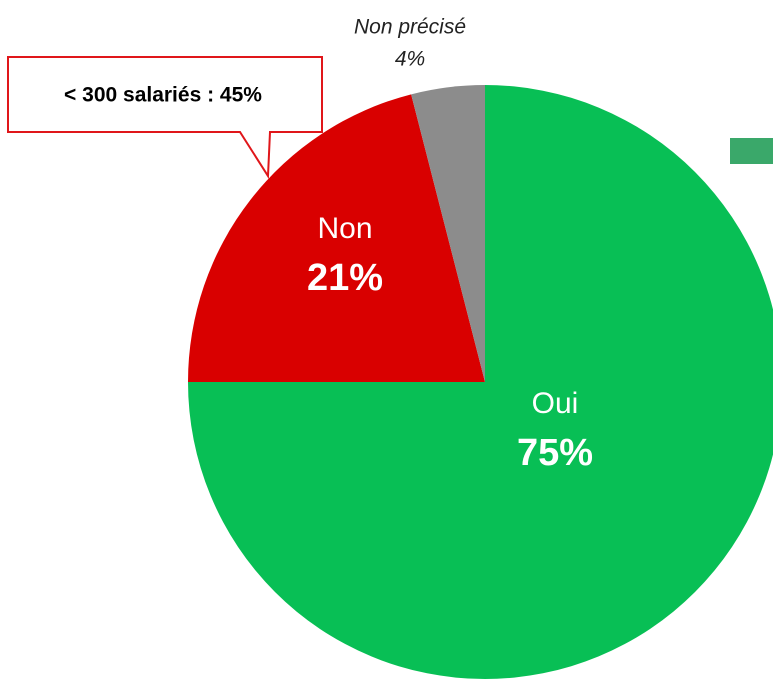  Describe the element at coordinates (344, 228) in the screenshot. I see `slice-label: Non` at that location.